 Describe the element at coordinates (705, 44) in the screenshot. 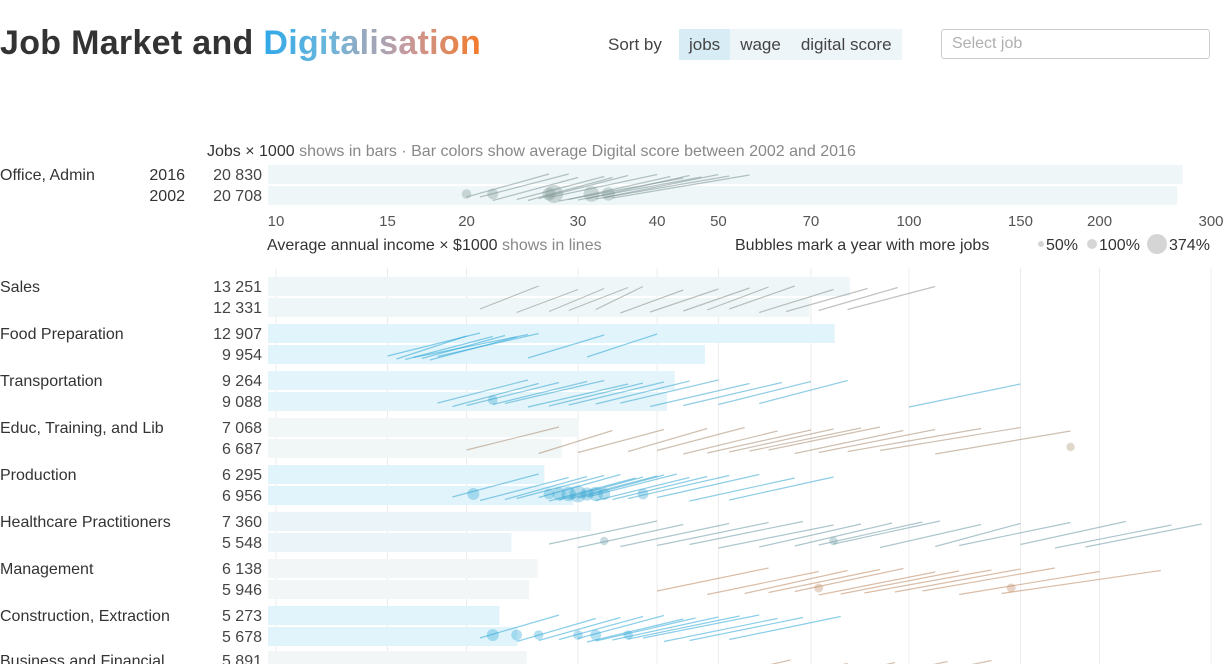

I see `sort-jobs-button: jobs` at that location.